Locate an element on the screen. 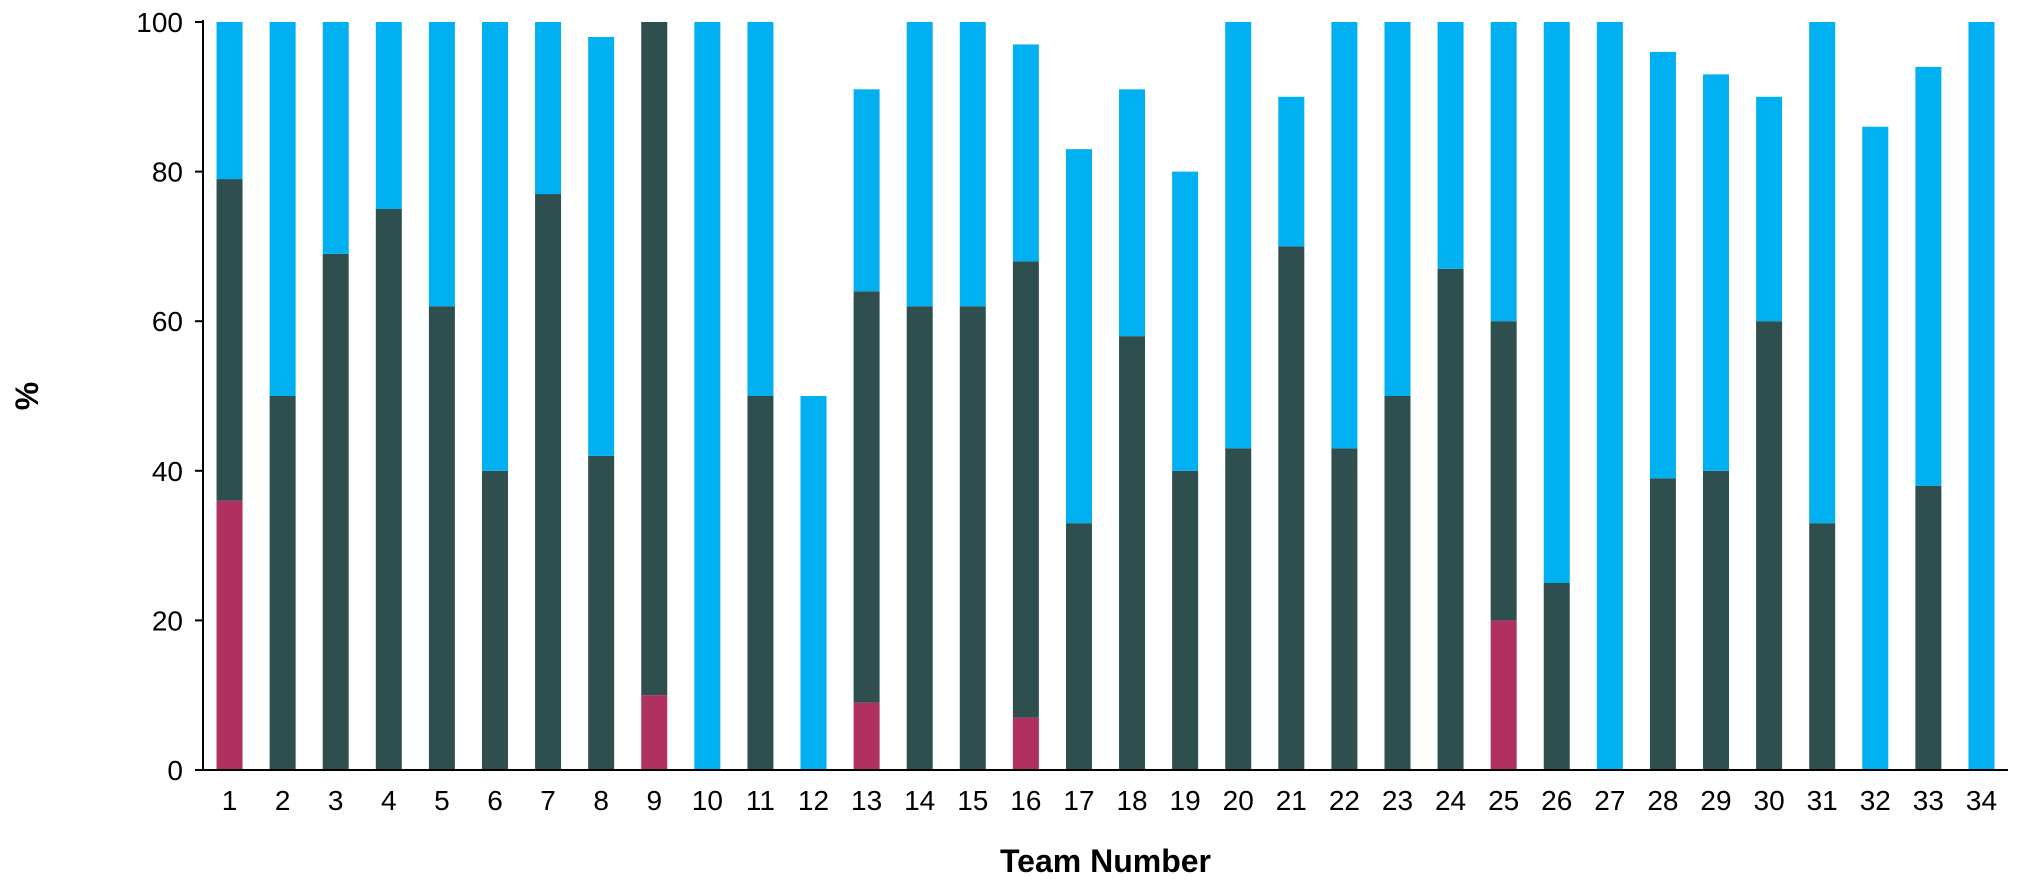  x-tick-label: 24 is located at coordinates (1450, 800).